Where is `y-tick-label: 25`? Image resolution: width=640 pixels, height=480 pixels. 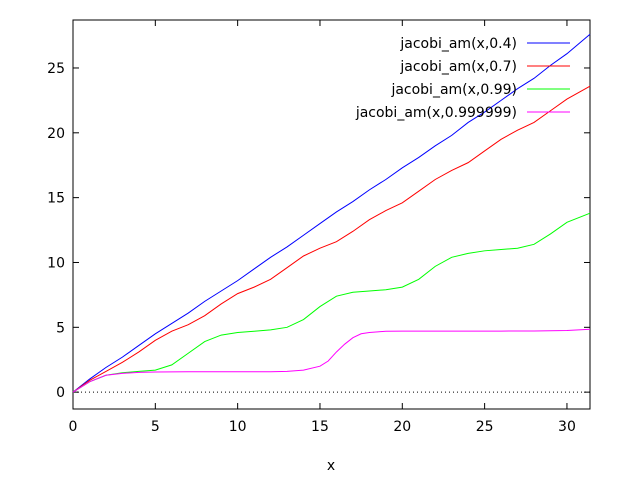
y-tick-label: 25 is located at coordinates (56, 69).